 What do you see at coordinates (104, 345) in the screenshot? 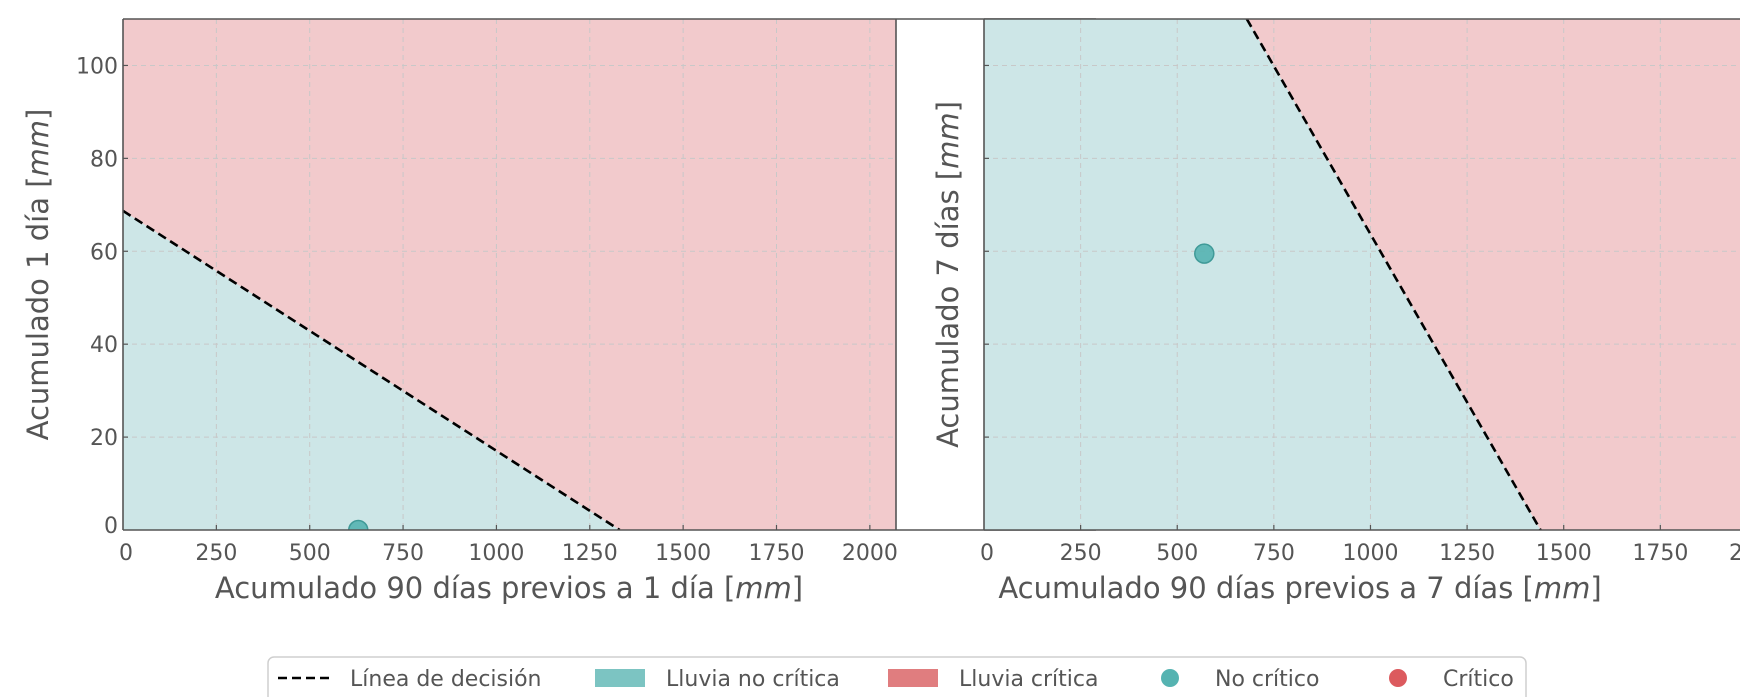
I see `y-tick-label: 40` at bounding box center [104, 345].